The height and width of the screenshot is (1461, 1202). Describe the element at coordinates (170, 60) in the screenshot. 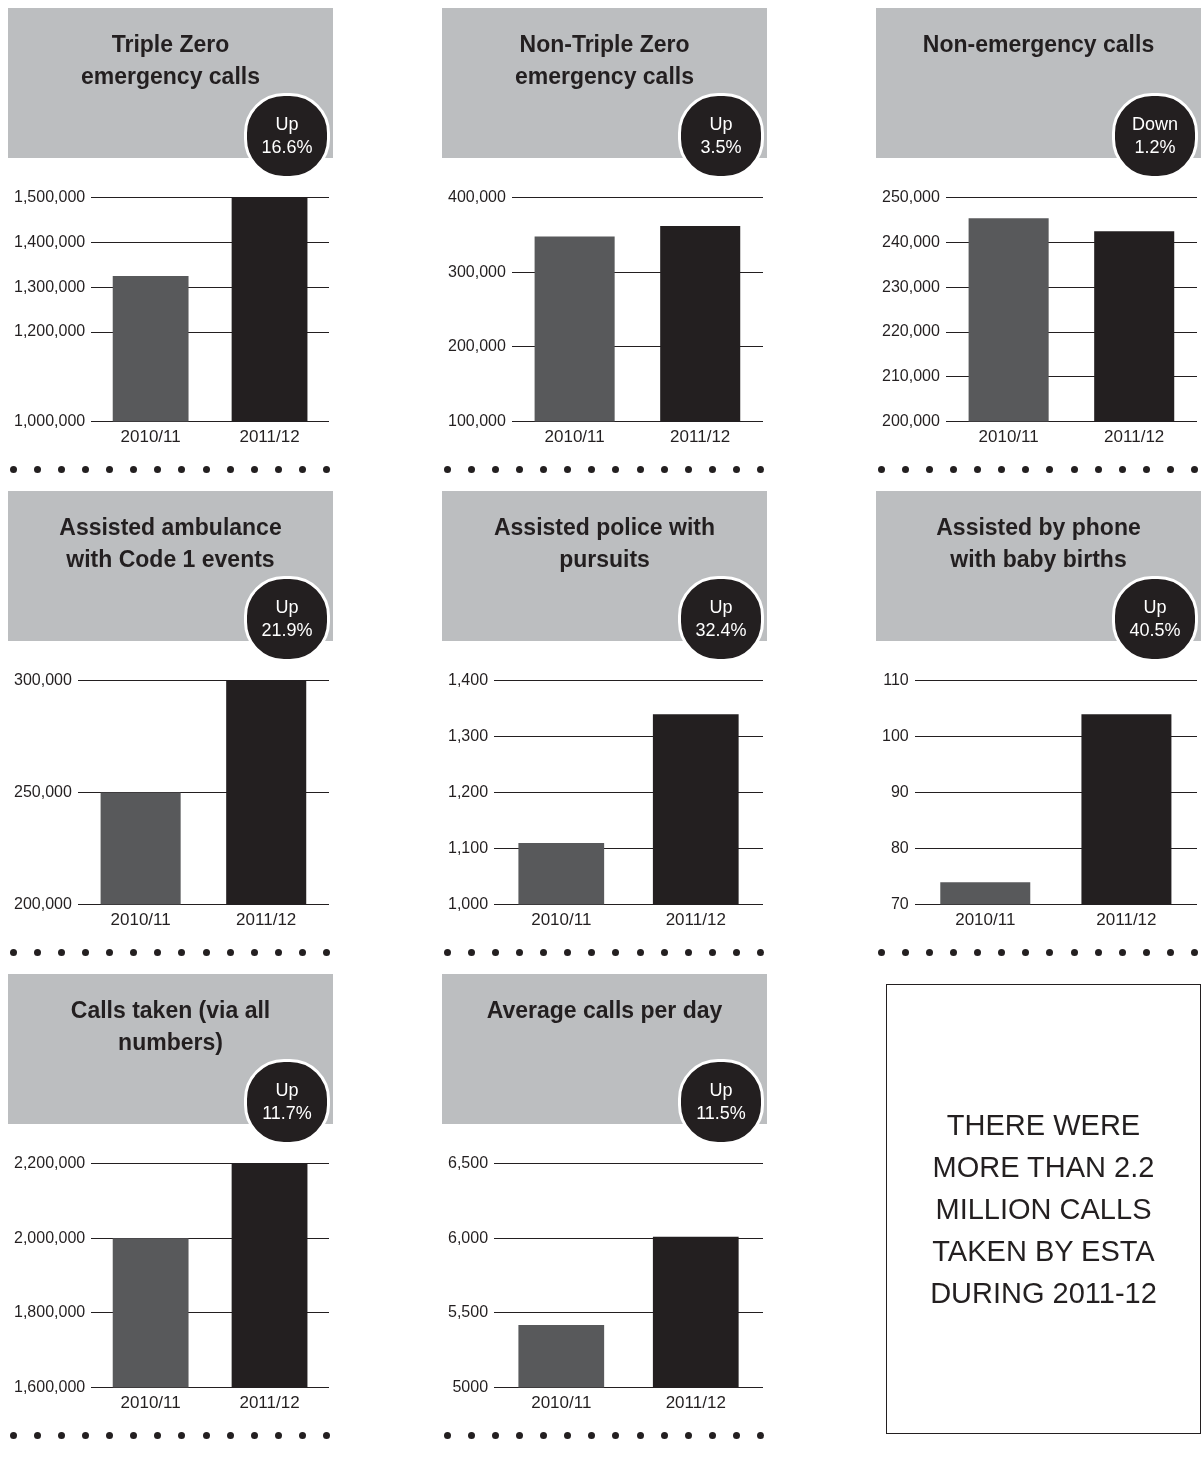

I see `chart-title: Triple Zero emergency calls` at that location.